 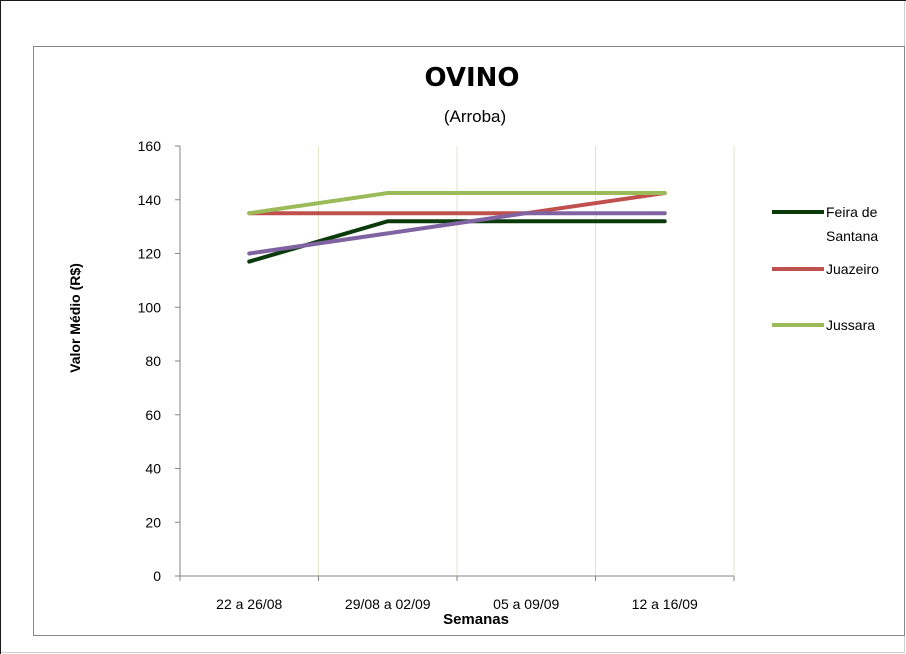 I want to click on x-tick-label: 12 a 16/09, so click(x=665, y=604).